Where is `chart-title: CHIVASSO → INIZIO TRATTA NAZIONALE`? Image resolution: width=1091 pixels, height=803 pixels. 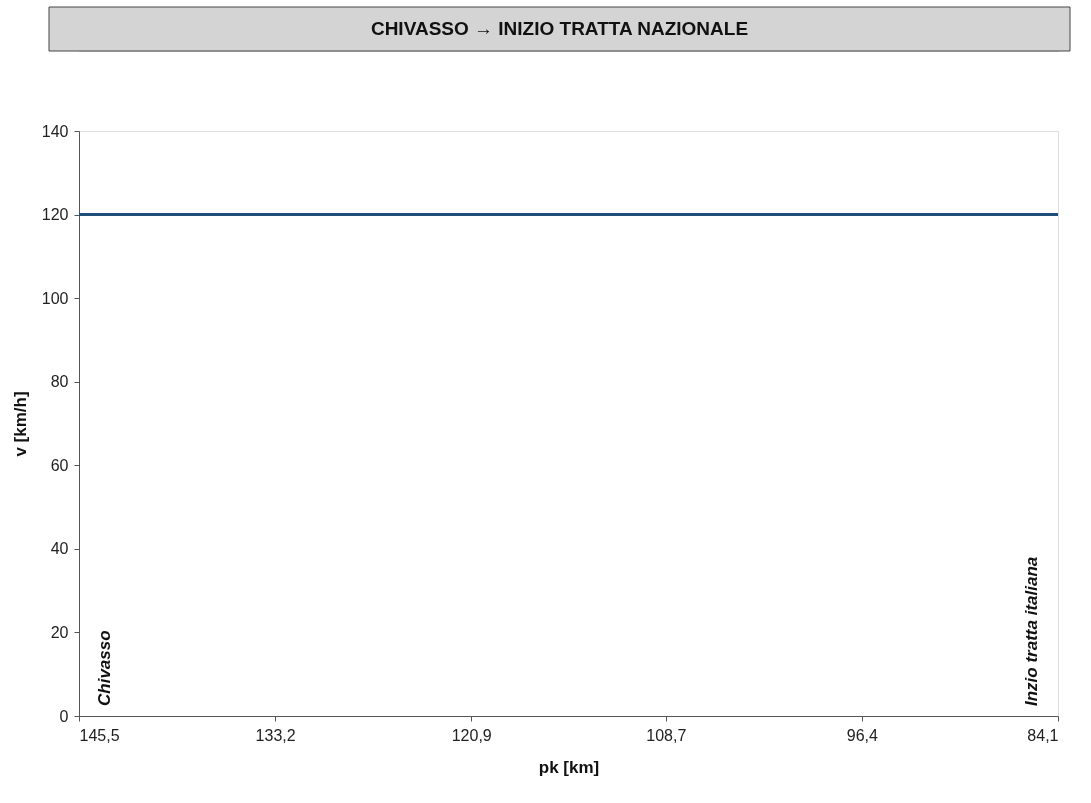
chart-title: CHIVASSO → INIZIO TRATTA NAZIONALE is located at coordinates (559, 28).